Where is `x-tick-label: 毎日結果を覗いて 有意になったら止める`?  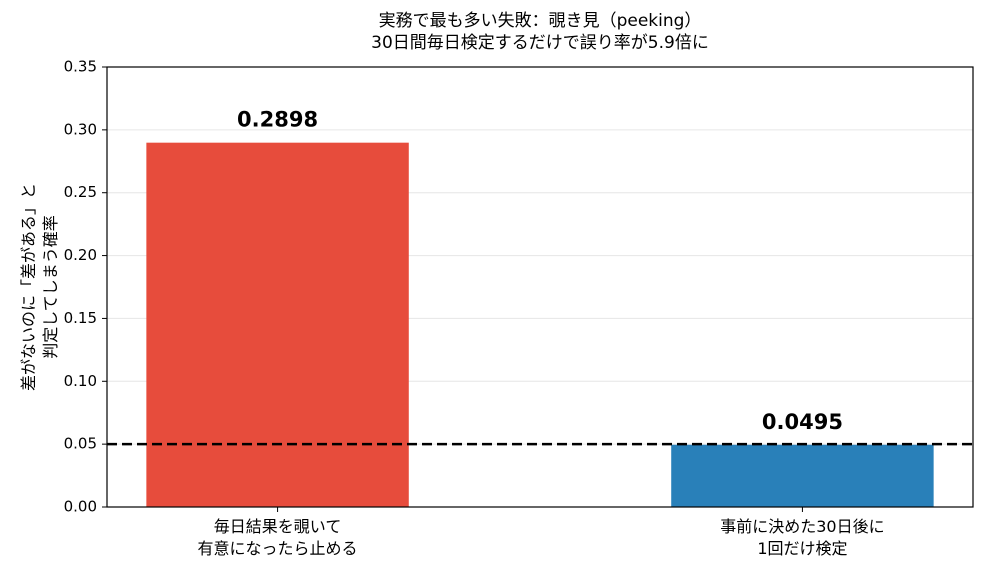 x-tick-label: 毎日結果を覗いて 有意になったら止める is located at coordinates (277, 537).